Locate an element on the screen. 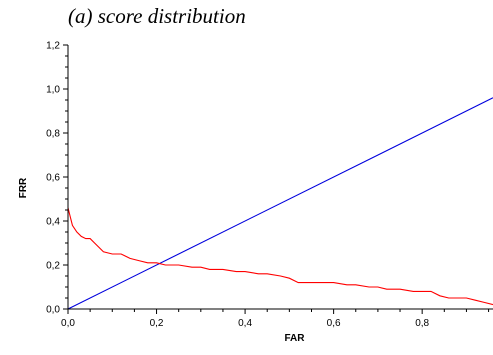  x-tick-label: 0,6 is located at coordinates (334, 323).